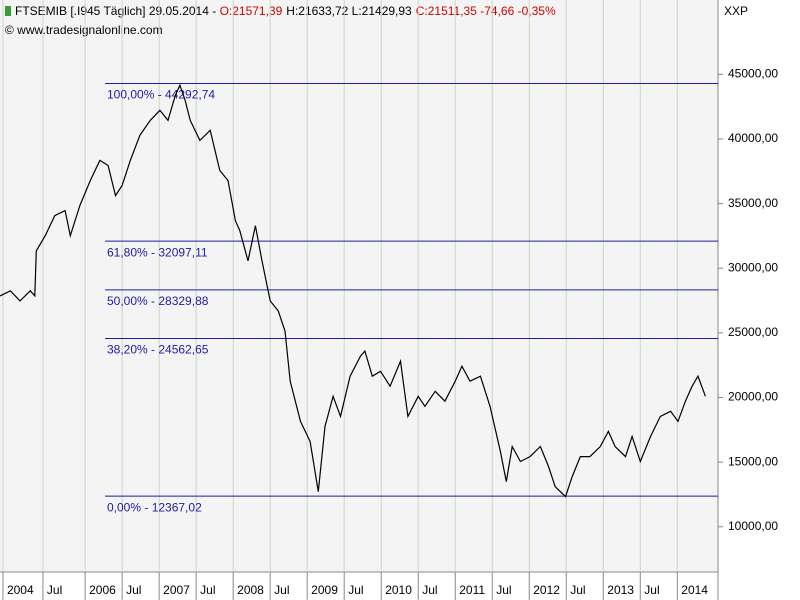 This screenshot has height=600, width=800. What do you see at coordinates (251, 11) in the screenshot?
I see `open: O:21571,39` at bounding box center [251, 11].